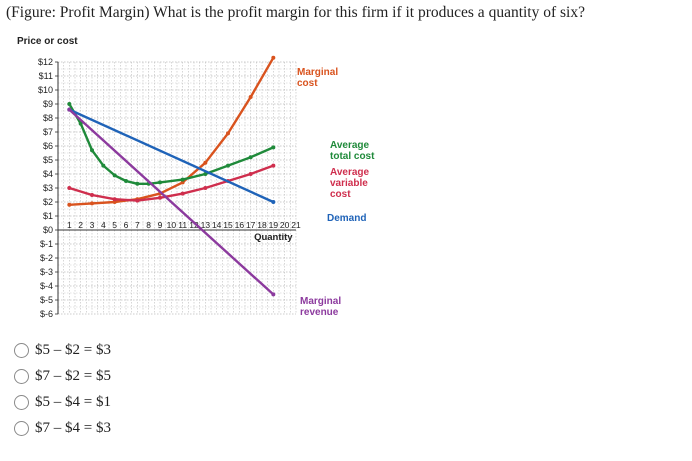 The height and width of the screenshot is (461, 692). Describe the element at coordinates (46, 300) in the screenshot. I see `y-tick-label: $-5` at that location.